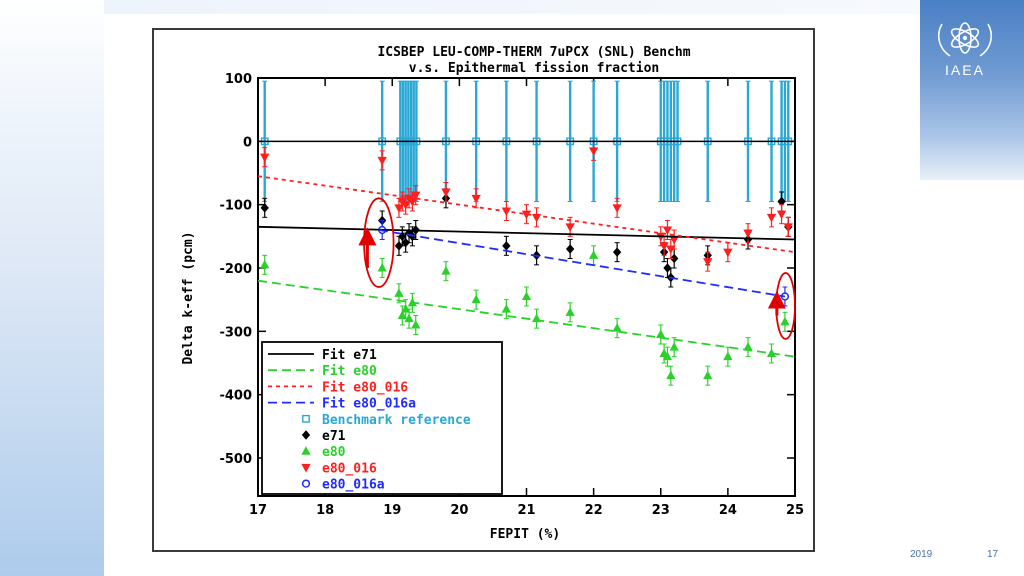 This screenshot has width=1024, height=576. Describe the element at coordinates (965, 70) in the screenshot. I see `iaea-logo-text: IAEA` at that location.